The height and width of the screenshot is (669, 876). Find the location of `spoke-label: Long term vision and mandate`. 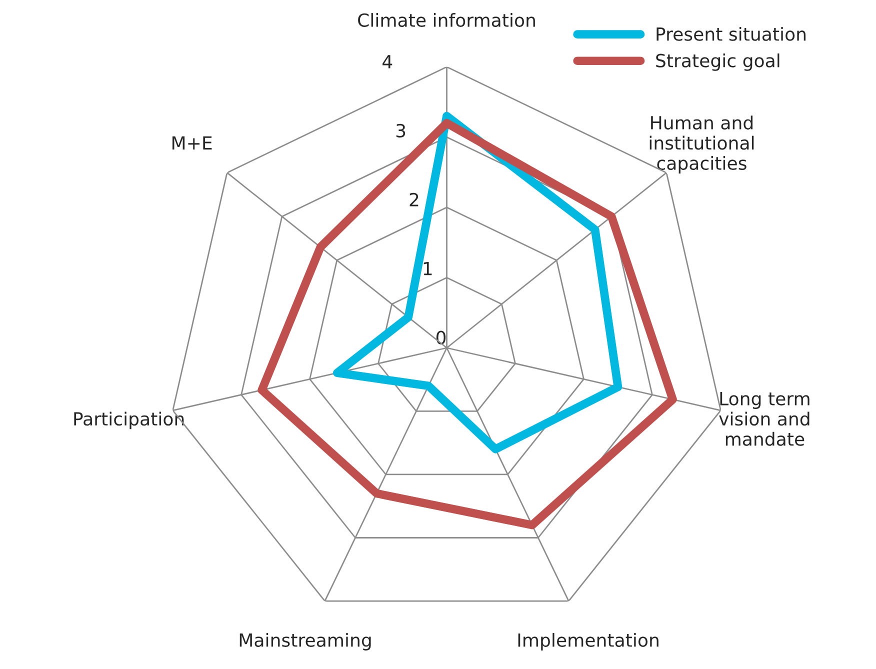

spoke-label: Long term vision and mandate is located at coordinates (764, 419).